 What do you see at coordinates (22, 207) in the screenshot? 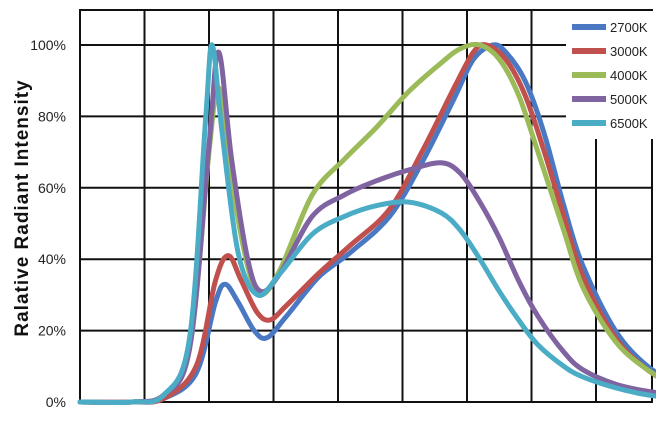
I see `y-axis-title: Ralative Radiant Intensity` at bounding box center [22, 207].